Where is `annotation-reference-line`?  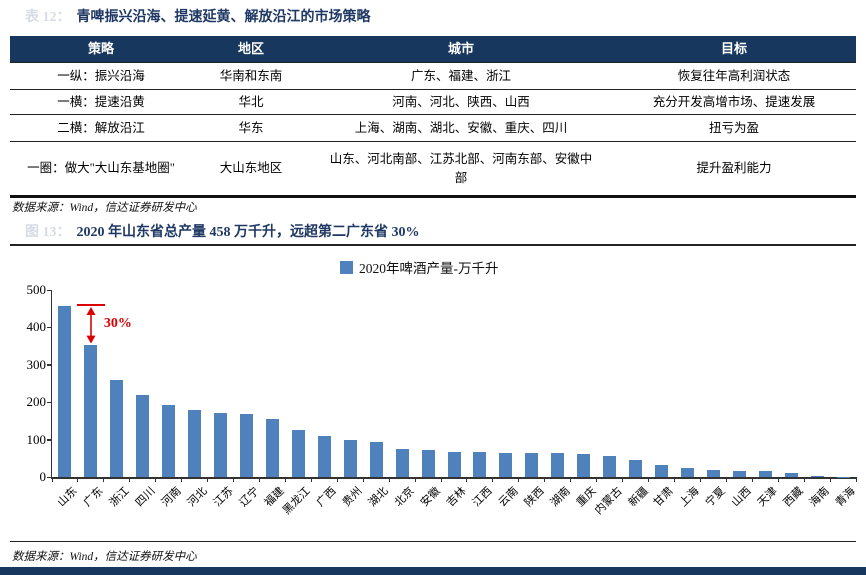 annotation-reference-line is located at coordinates (90, 304).